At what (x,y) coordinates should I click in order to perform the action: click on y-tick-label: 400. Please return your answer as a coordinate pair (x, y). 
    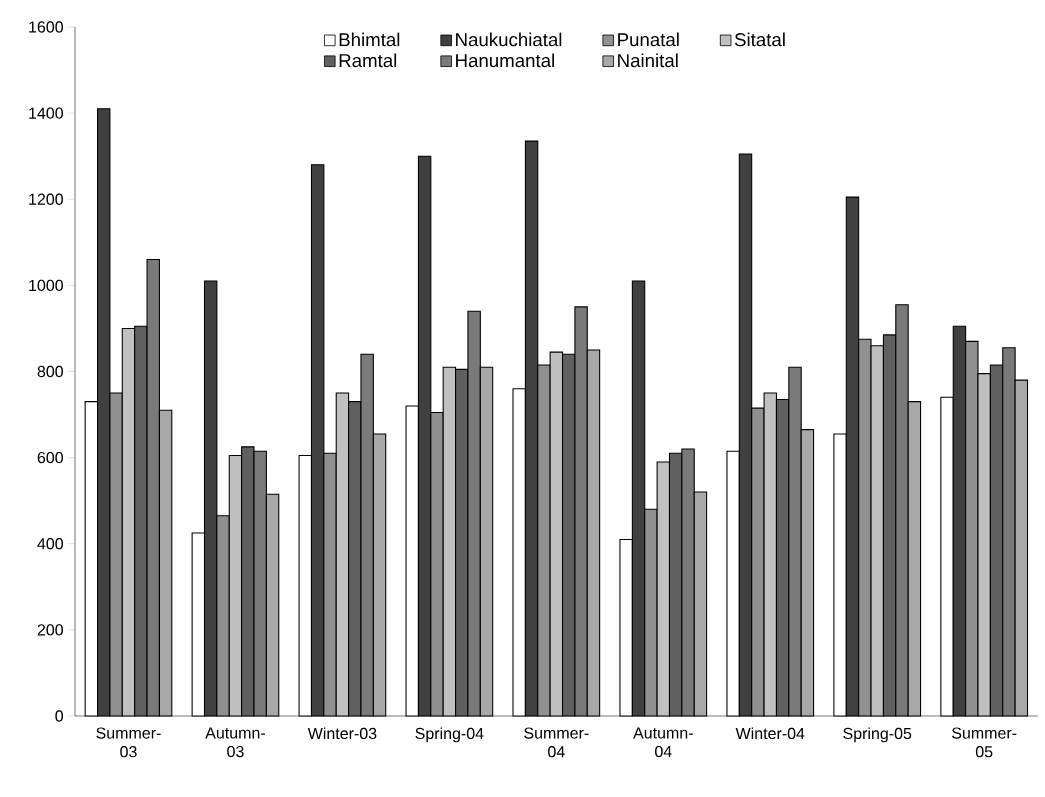
    Looking at the image, I should click on (50, 544).